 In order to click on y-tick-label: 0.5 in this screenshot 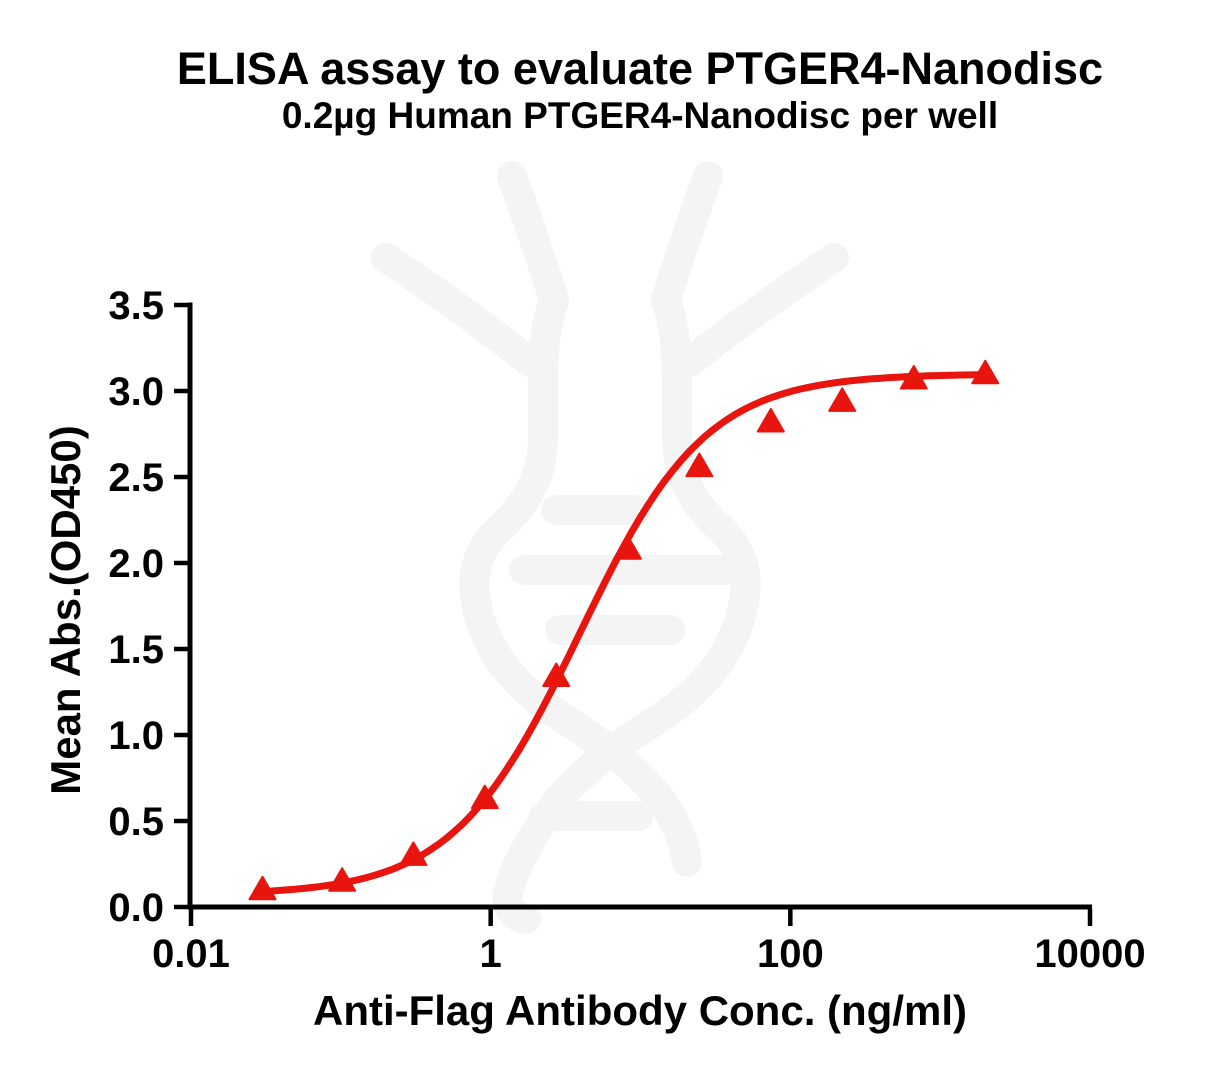, I will do `click(136, 822)`.